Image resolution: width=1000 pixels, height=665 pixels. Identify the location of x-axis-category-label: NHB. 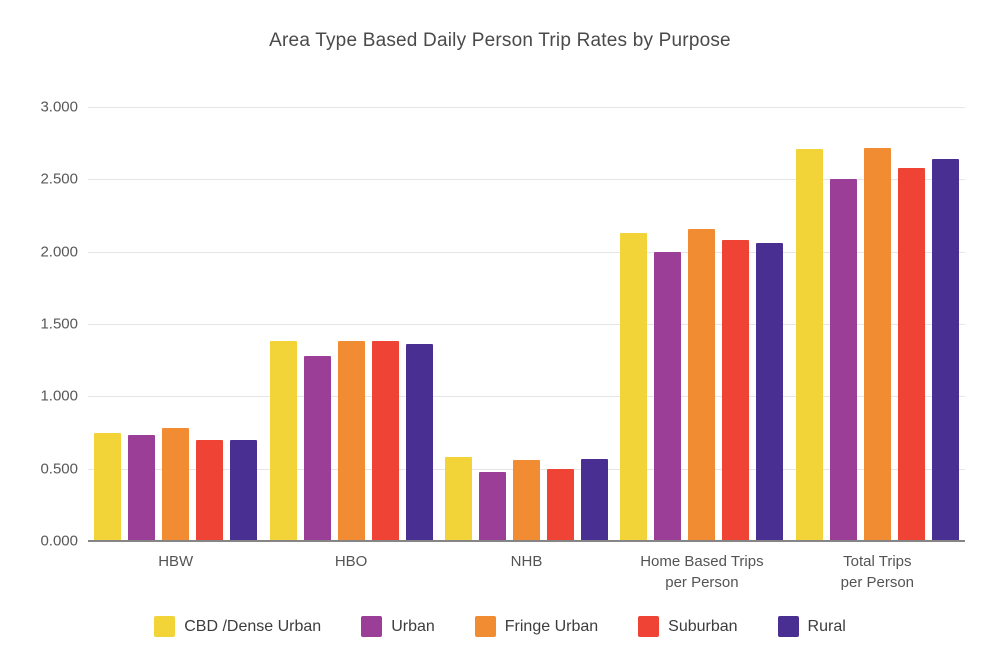
(526, 561).